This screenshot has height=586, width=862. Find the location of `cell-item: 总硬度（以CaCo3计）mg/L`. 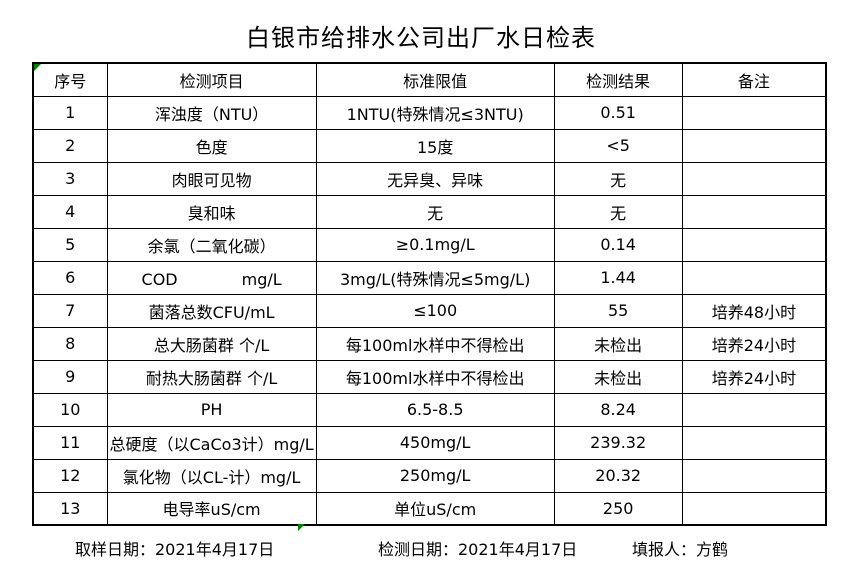

cell-item: 总硬度（以CaCo3计）mg/L is located at coordinates (211, 442).